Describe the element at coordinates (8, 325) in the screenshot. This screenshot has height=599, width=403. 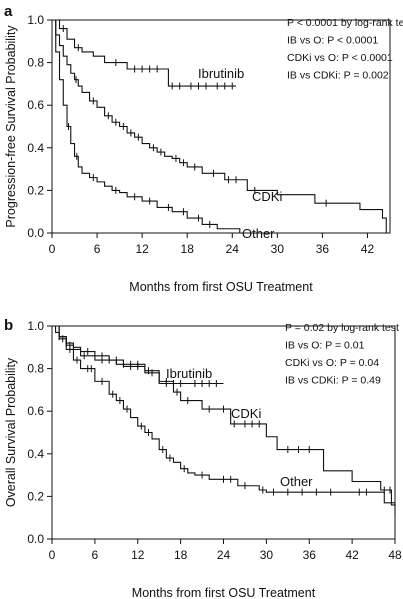
I see `panel-label: b` at that location.